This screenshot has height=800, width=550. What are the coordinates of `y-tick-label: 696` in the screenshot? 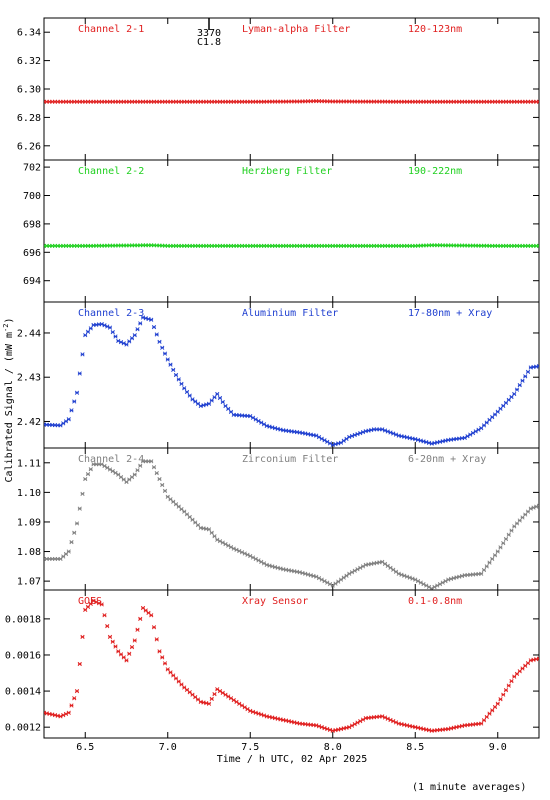 It's located at (32, 253).